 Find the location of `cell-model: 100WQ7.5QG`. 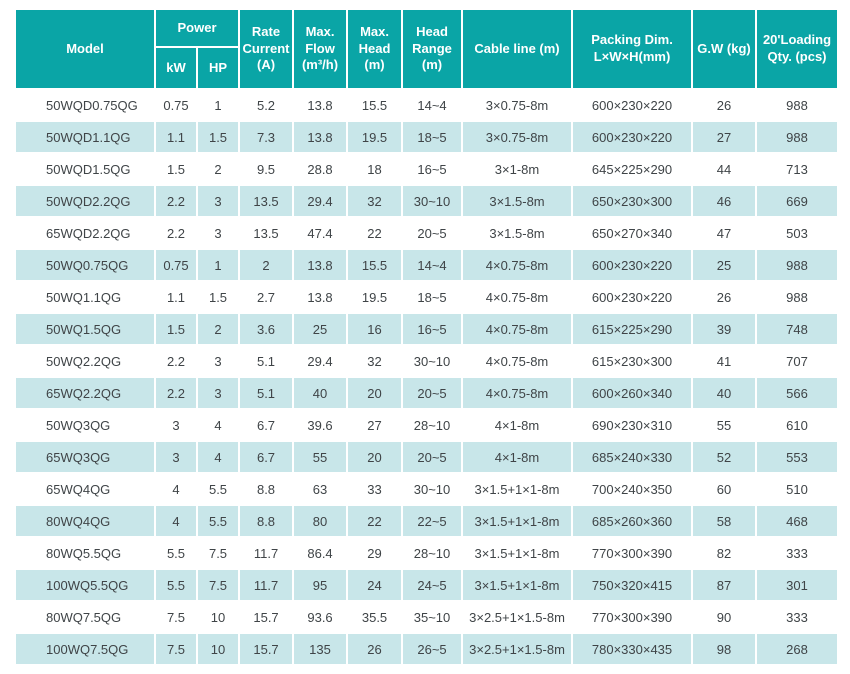

cell-model: 100WQ7.5QG is located at coordinates (85, 649).